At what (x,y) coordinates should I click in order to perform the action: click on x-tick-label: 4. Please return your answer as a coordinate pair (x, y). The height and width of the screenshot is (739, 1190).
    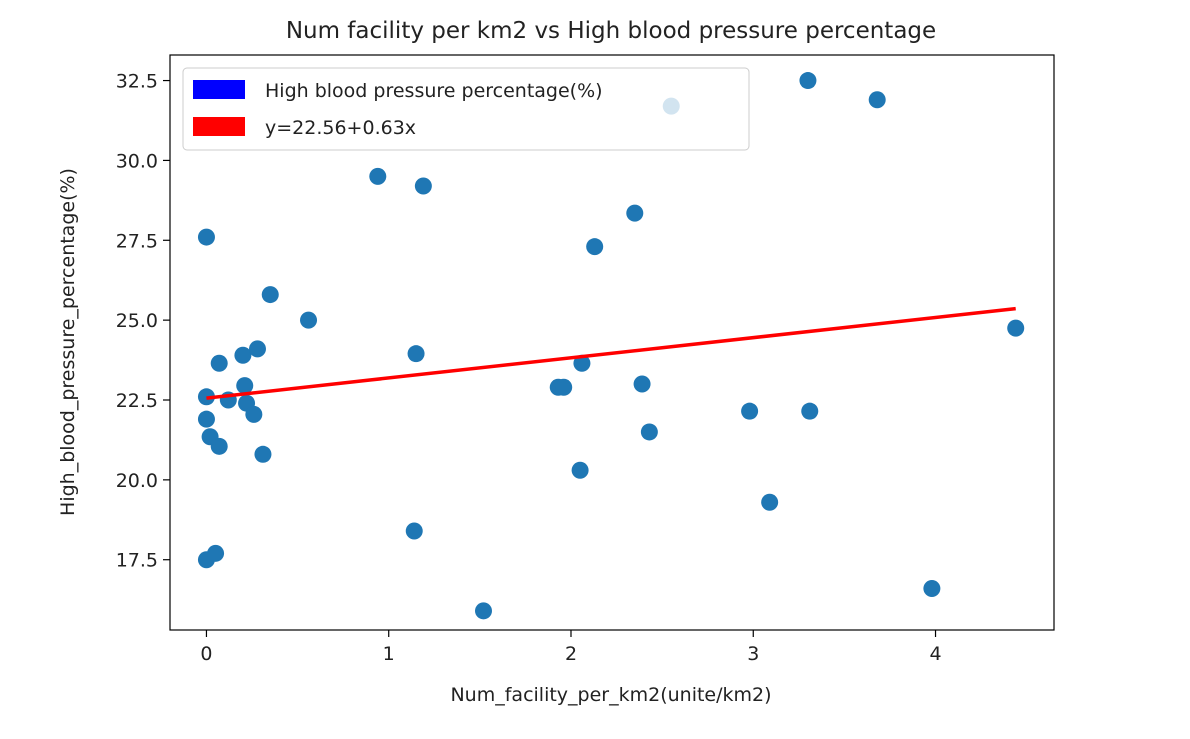
    Looking at the image, I should click on (935, 654).